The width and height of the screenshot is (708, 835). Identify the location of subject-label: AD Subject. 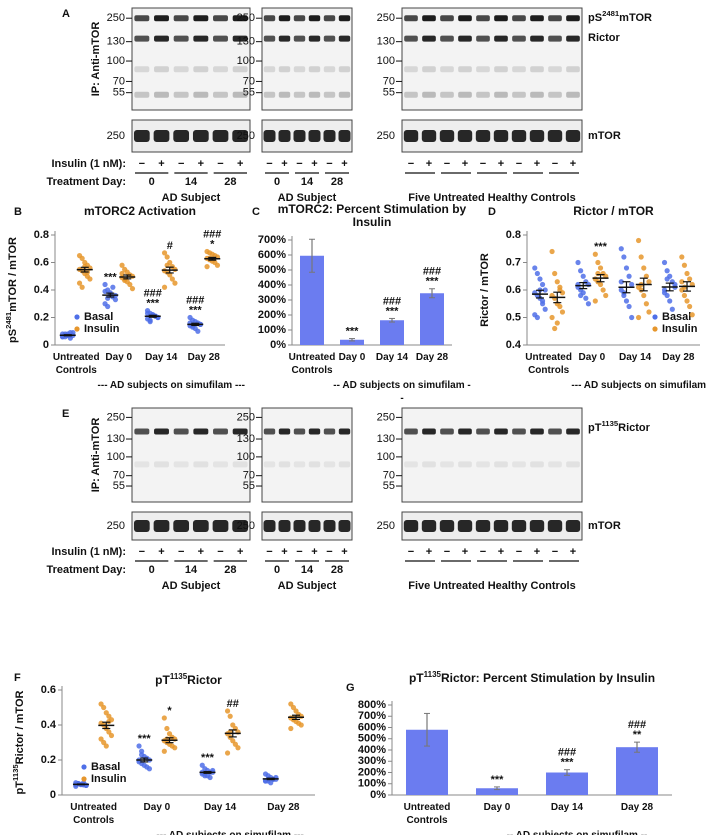
(191, 198).